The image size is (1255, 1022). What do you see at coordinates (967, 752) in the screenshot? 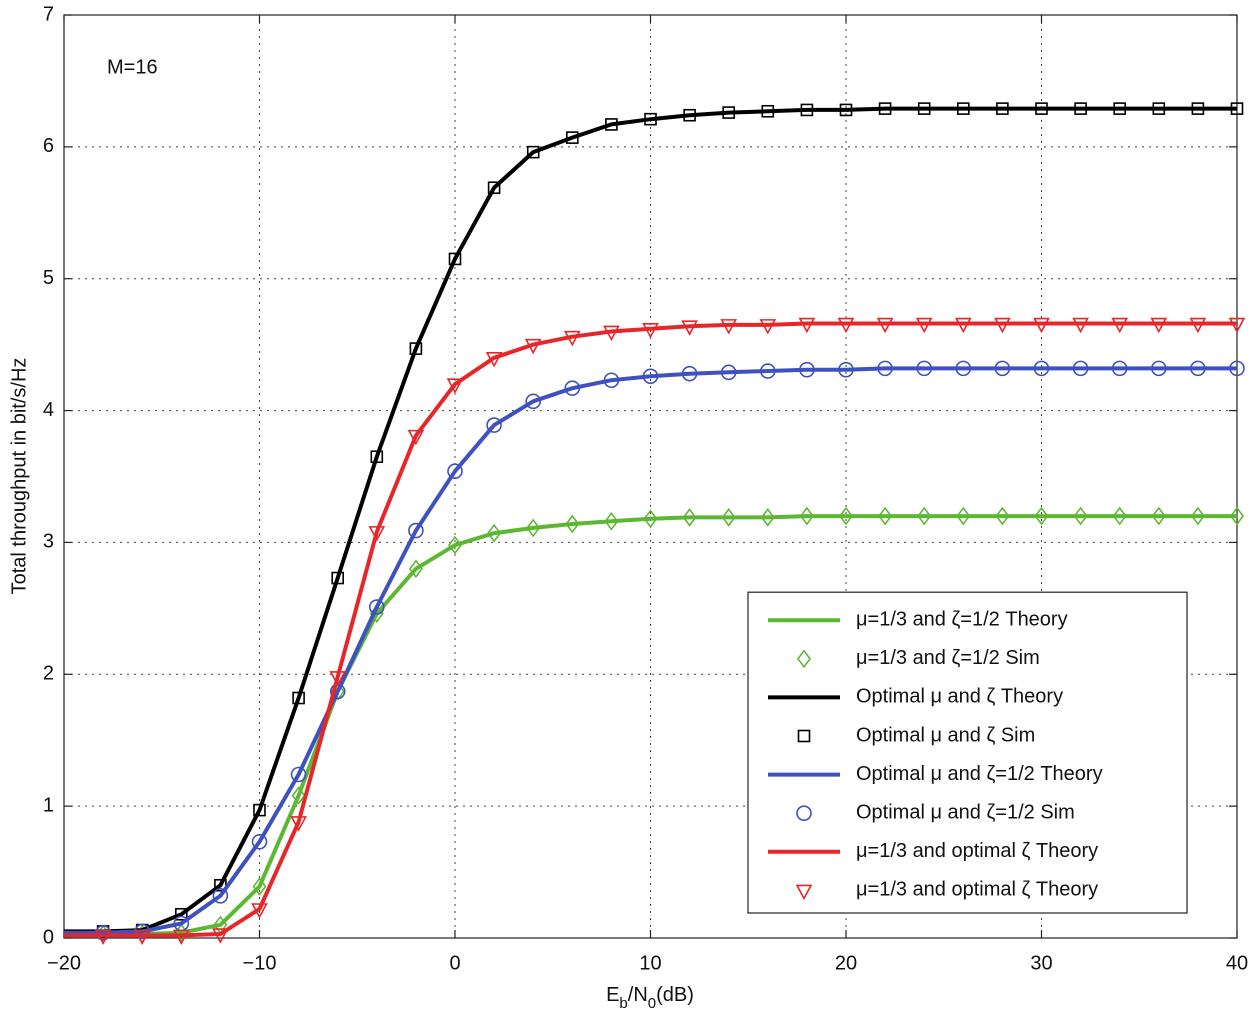
I see `legend-box` at bounding box center [967, 752].